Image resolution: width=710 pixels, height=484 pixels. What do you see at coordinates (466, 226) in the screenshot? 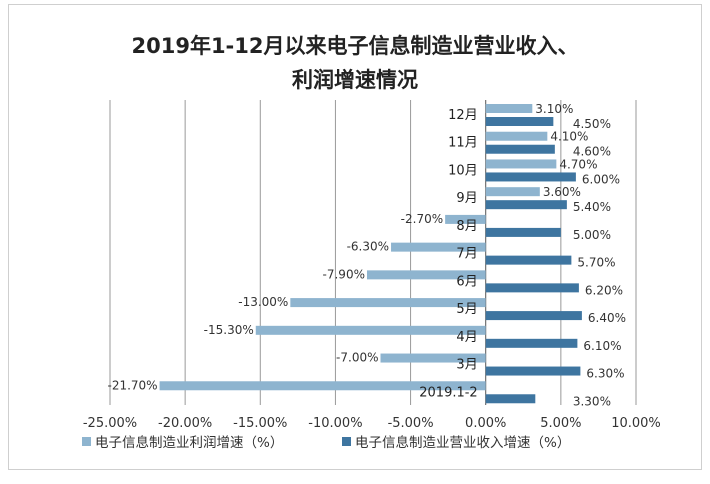
I see `category-label: 8月` at bounding box center [466, 226].